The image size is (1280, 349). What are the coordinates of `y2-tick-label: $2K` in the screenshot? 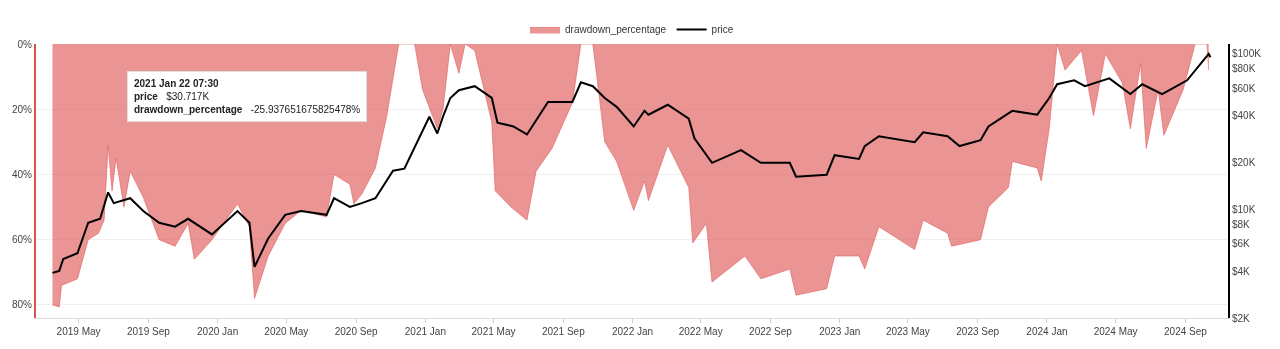 It's located at (1241, 318).